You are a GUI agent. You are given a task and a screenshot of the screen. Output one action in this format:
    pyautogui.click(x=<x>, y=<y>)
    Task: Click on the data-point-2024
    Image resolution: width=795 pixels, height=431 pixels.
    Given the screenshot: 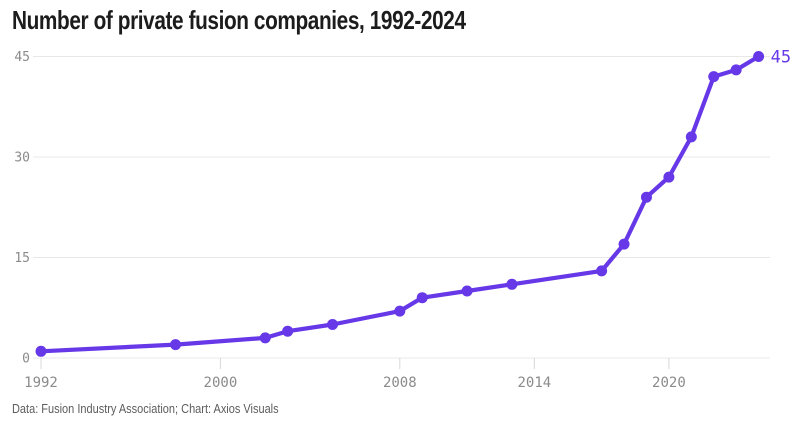 What is the action you would take?
    pyautogui.click(x=759, y=56)
    